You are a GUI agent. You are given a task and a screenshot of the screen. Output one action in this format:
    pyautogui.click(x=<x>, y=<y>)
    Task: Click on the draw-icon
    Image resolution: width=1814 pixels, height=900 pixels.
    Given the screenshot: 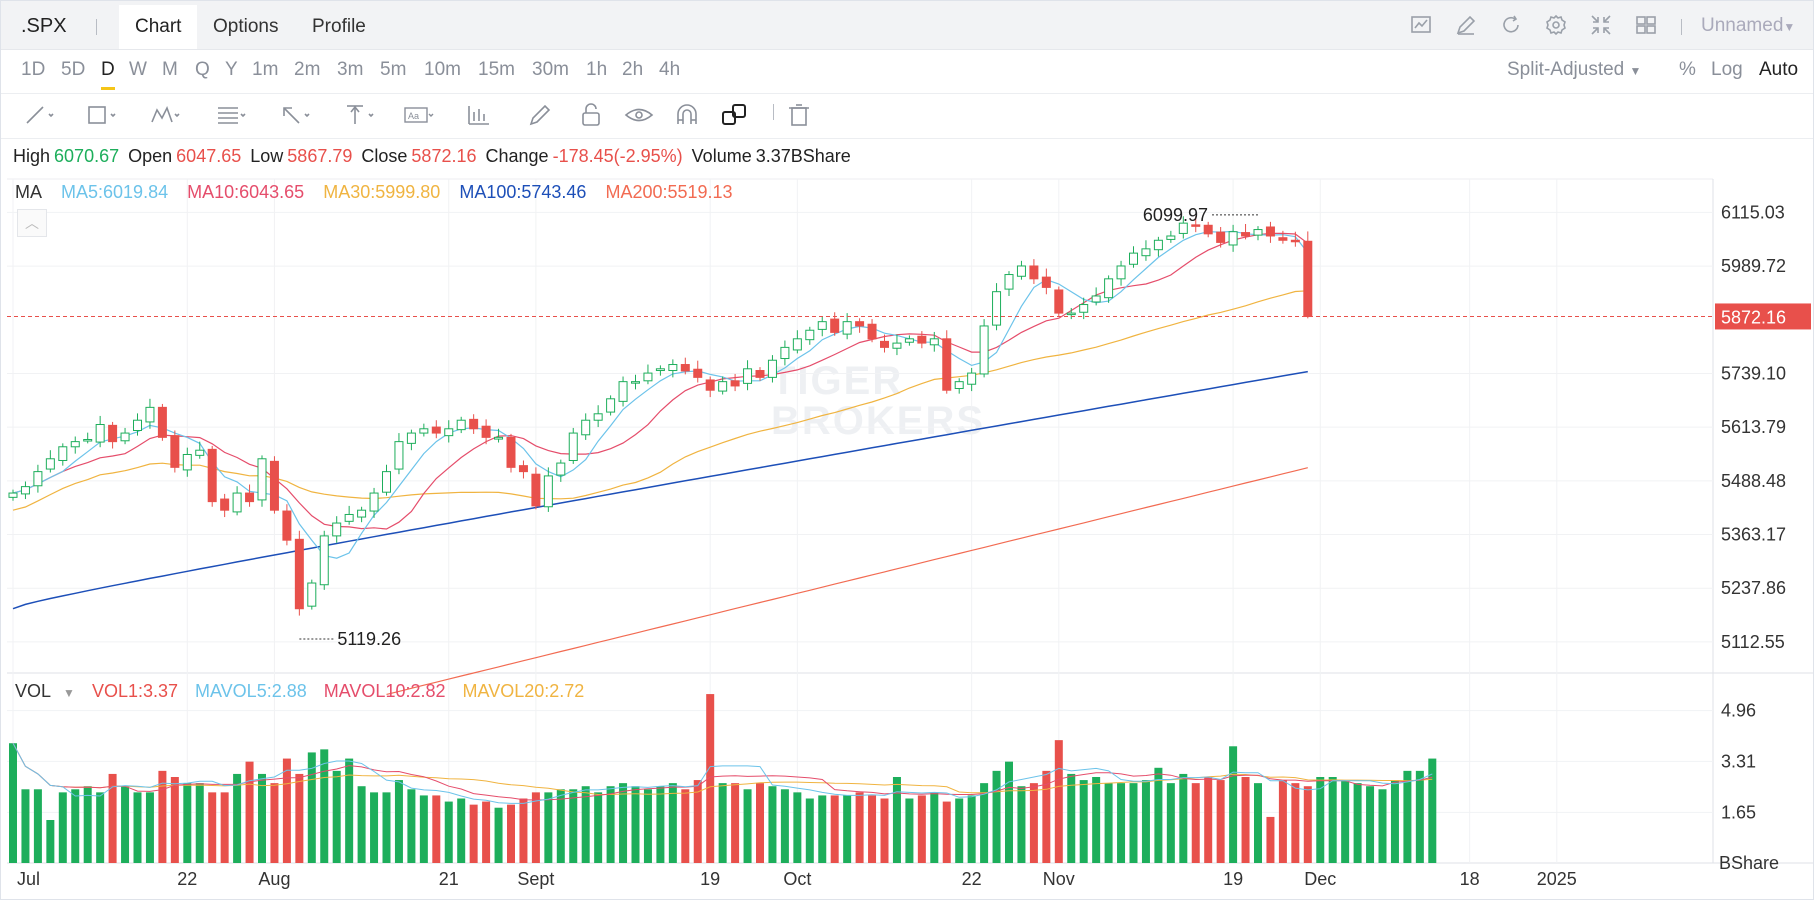 What is the action you would take?
    pyautogui.click(x=1466, y=25)
    